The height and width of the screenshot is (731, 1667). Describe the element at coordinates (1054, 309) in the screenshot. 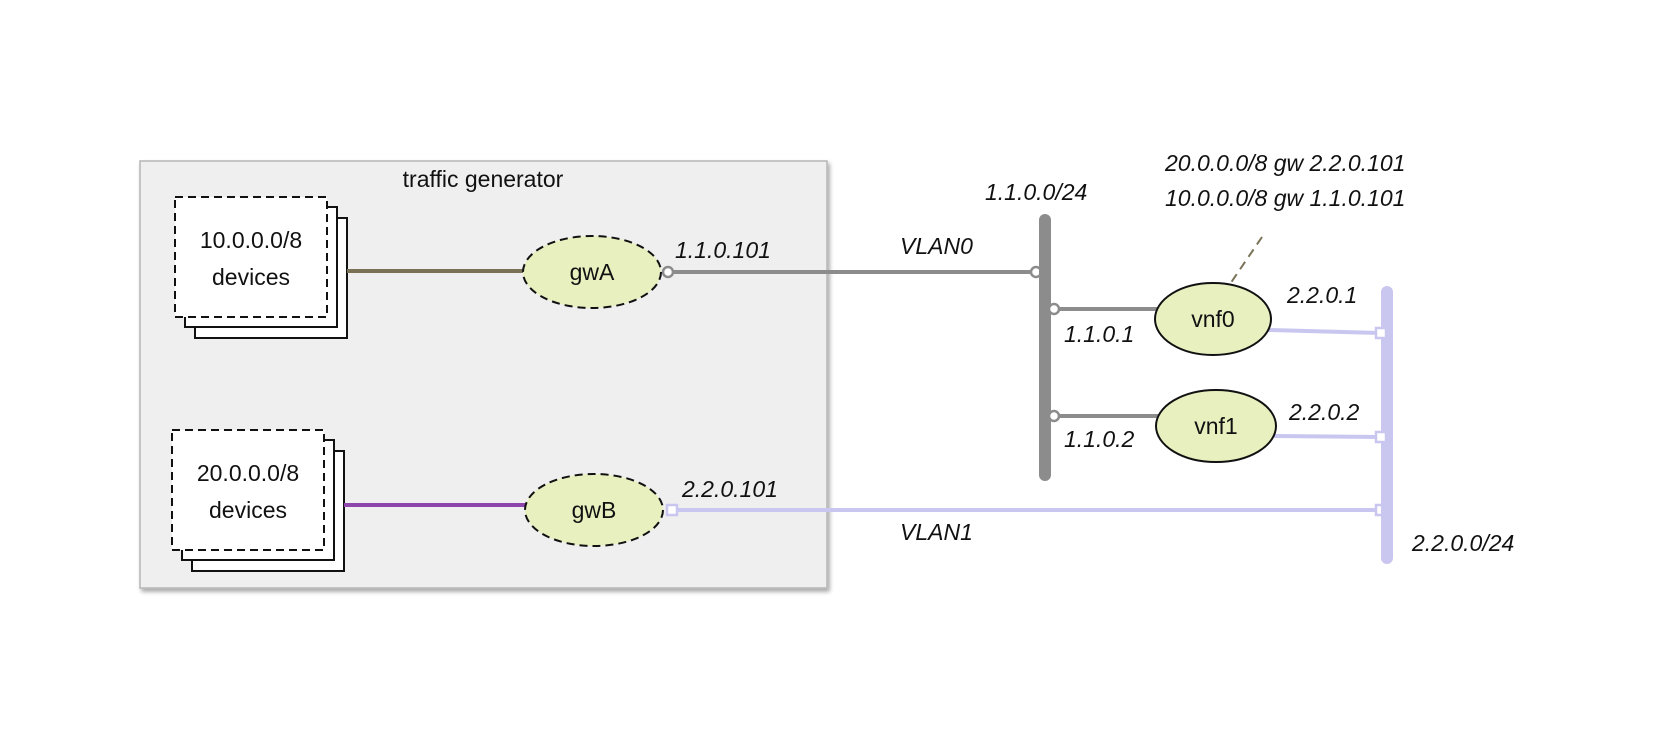

I see `port-bus0-vnf0` at that location.